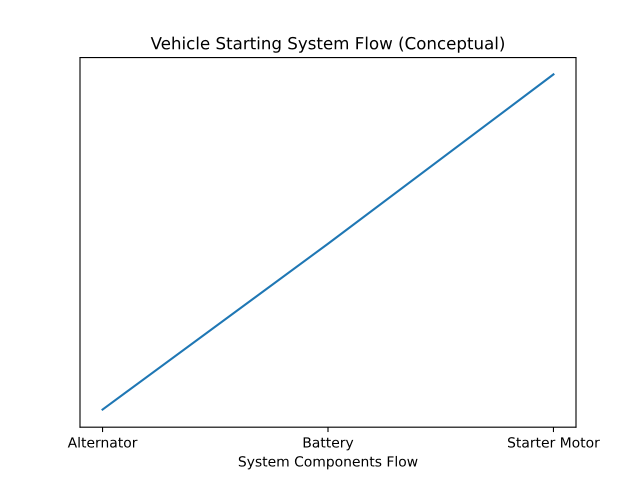 The width and height of the screenshot is (640, 480). What do you see at coordinates (329, 443) in the screenshot?
I see `x-tick-label: Battery` at bounding box center [329, 443].